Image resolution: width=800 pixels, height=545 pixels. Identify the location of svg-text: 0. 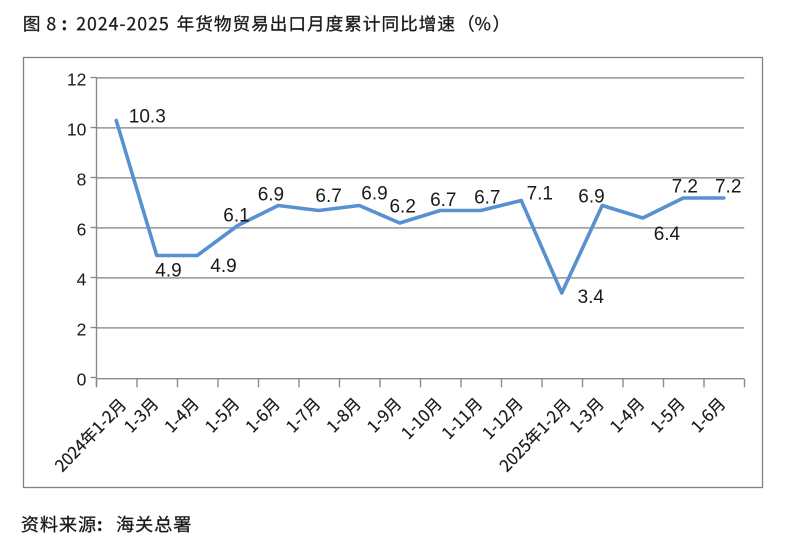
(82, 379).